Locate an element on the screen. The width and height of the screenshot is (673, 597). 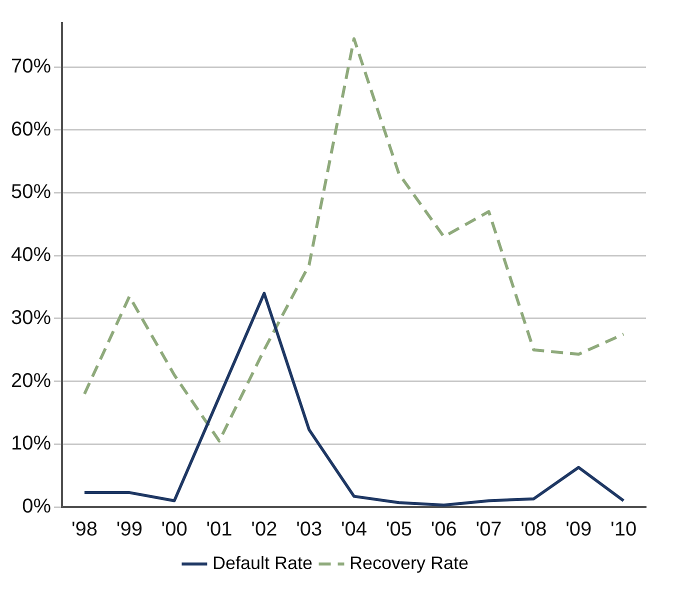
x-tick-label: '05 is located at coordinates (399, 529).